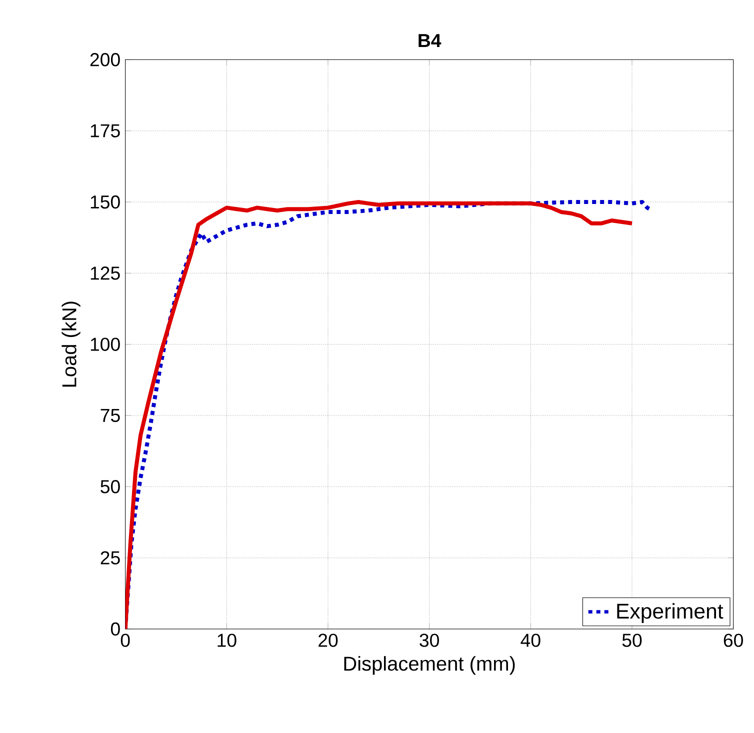 The width and height of the screenshot is (754, 733). What do you see at coordinates (105, 273) in the screenshot?
I see `y-tick-label: 125` at bounding box center [105, 273].